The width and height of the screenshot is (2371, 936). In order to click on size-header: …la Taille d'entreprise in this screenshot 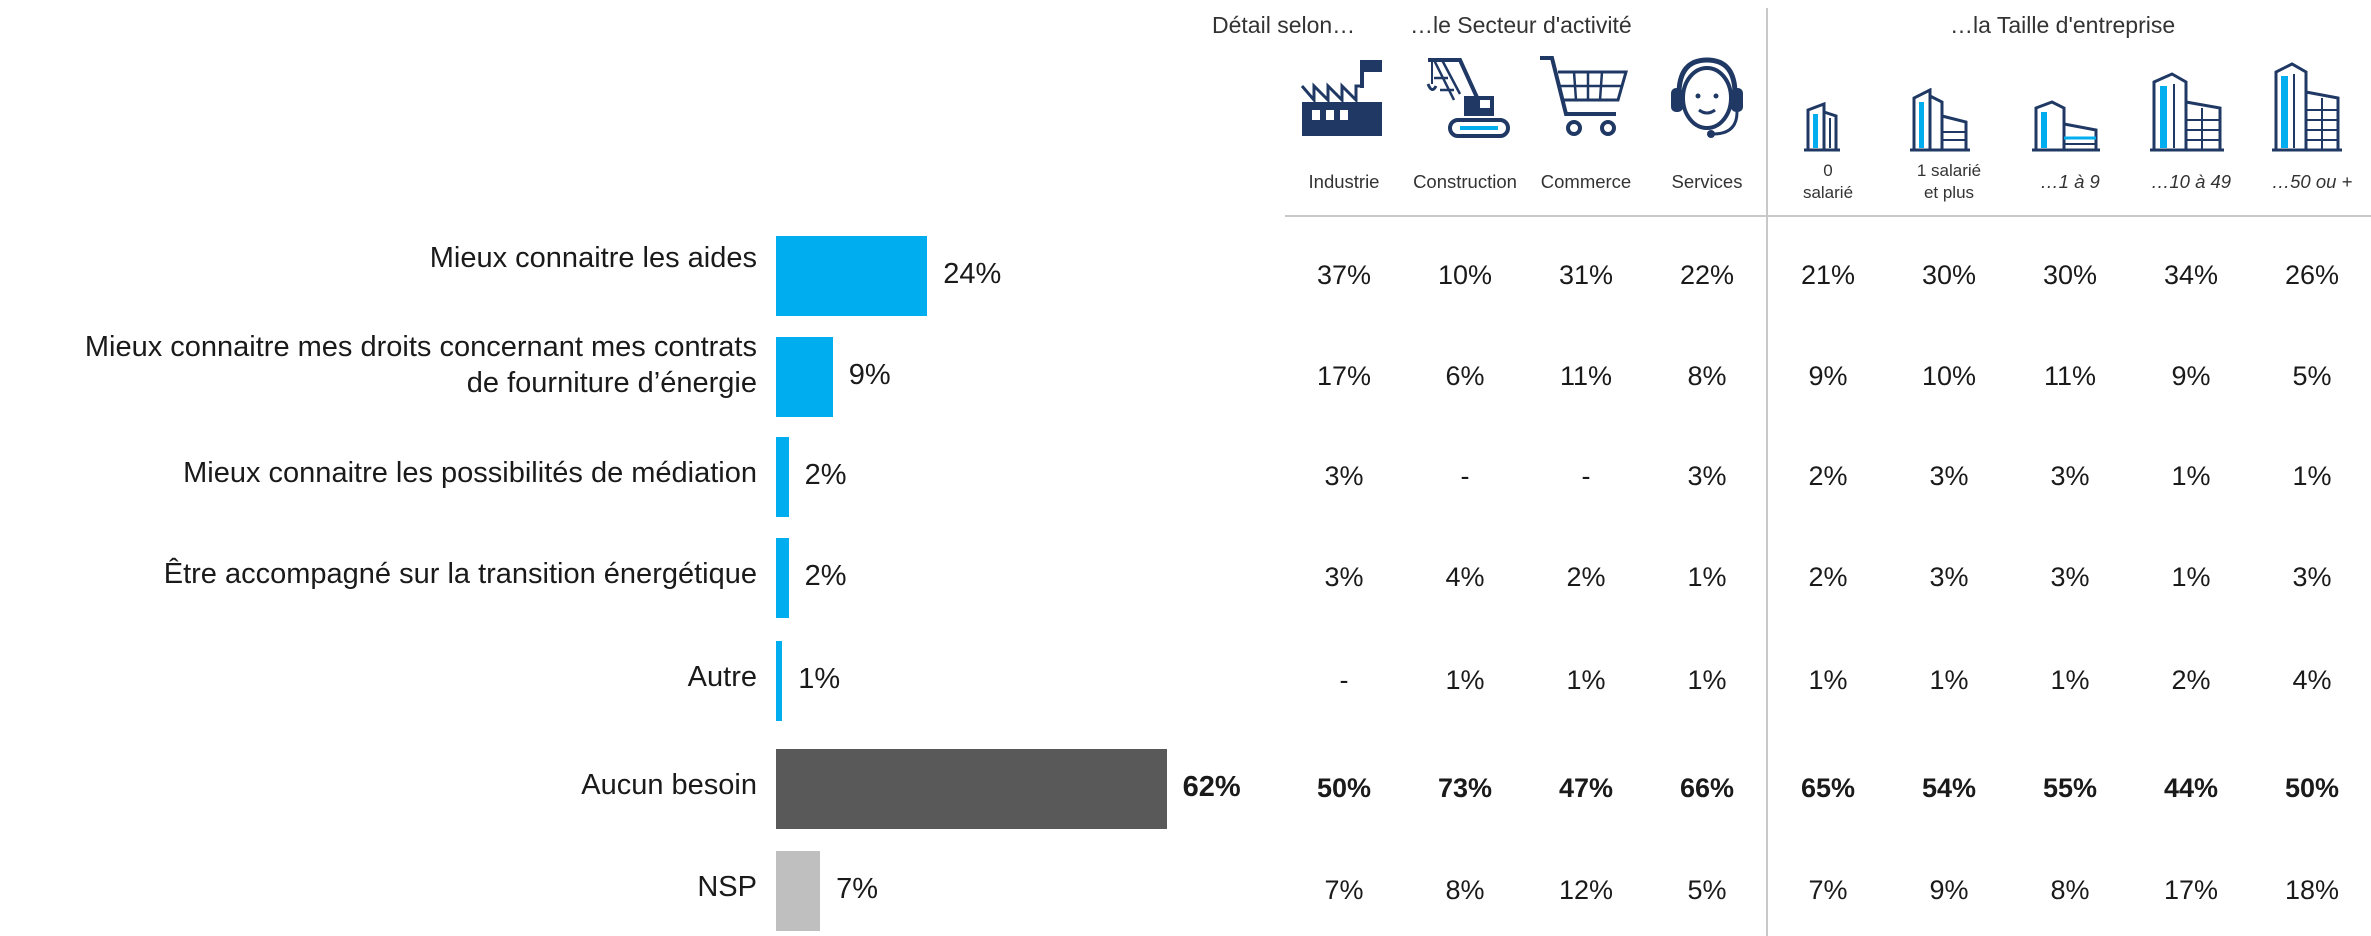, I will do `click(2063, 25)`.